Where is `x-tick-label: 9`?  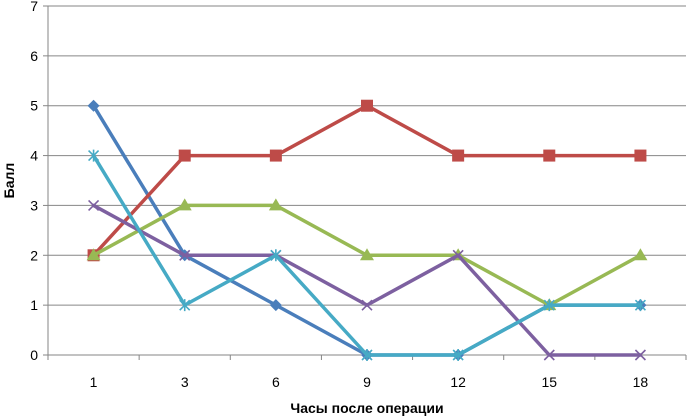
x-tick-label: 9 is located at coordinates (367, 382).